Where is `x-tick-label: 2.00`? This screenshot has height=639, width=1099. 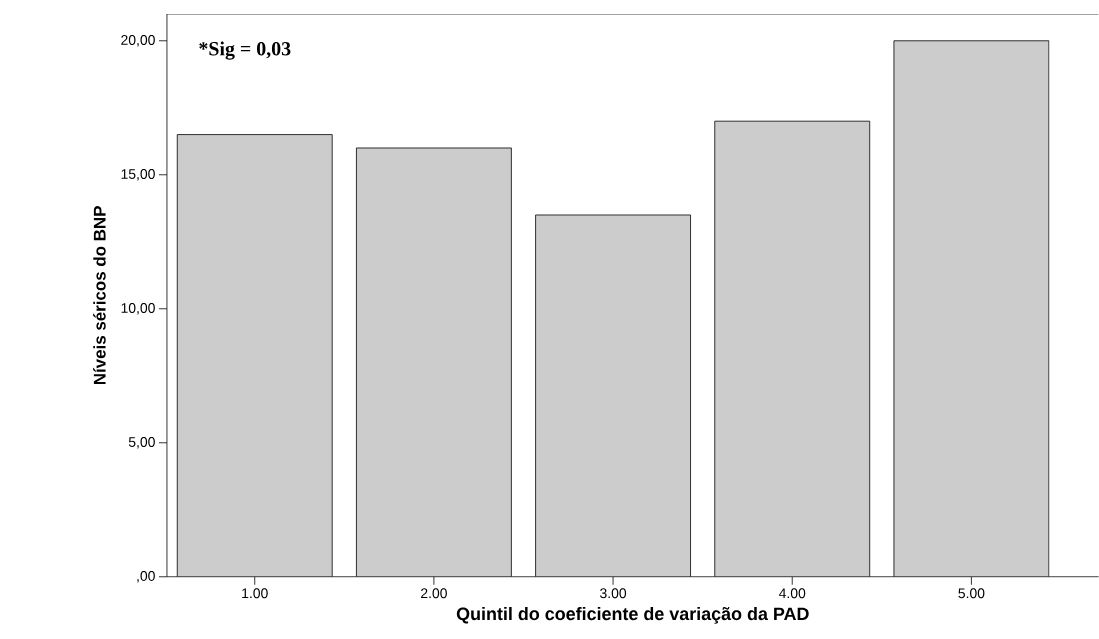 x-tick-label: 2.00 is located at coordinates (434, 593).